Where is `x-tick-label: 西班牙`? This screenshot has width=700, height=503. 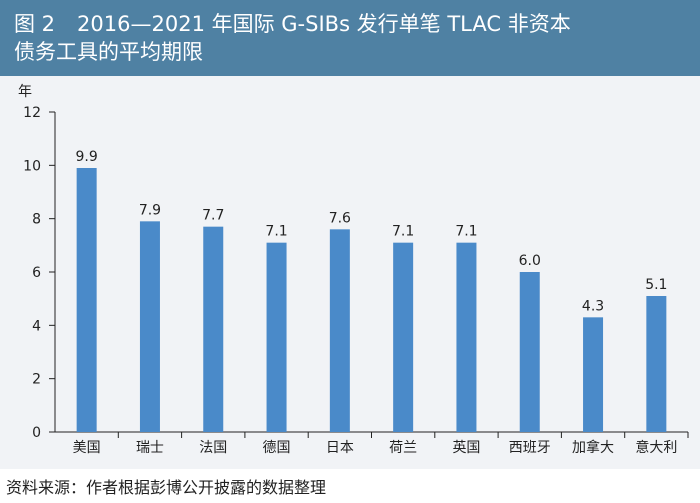
x-tick-label: 西班牙 is located at coordinates (530, 448).